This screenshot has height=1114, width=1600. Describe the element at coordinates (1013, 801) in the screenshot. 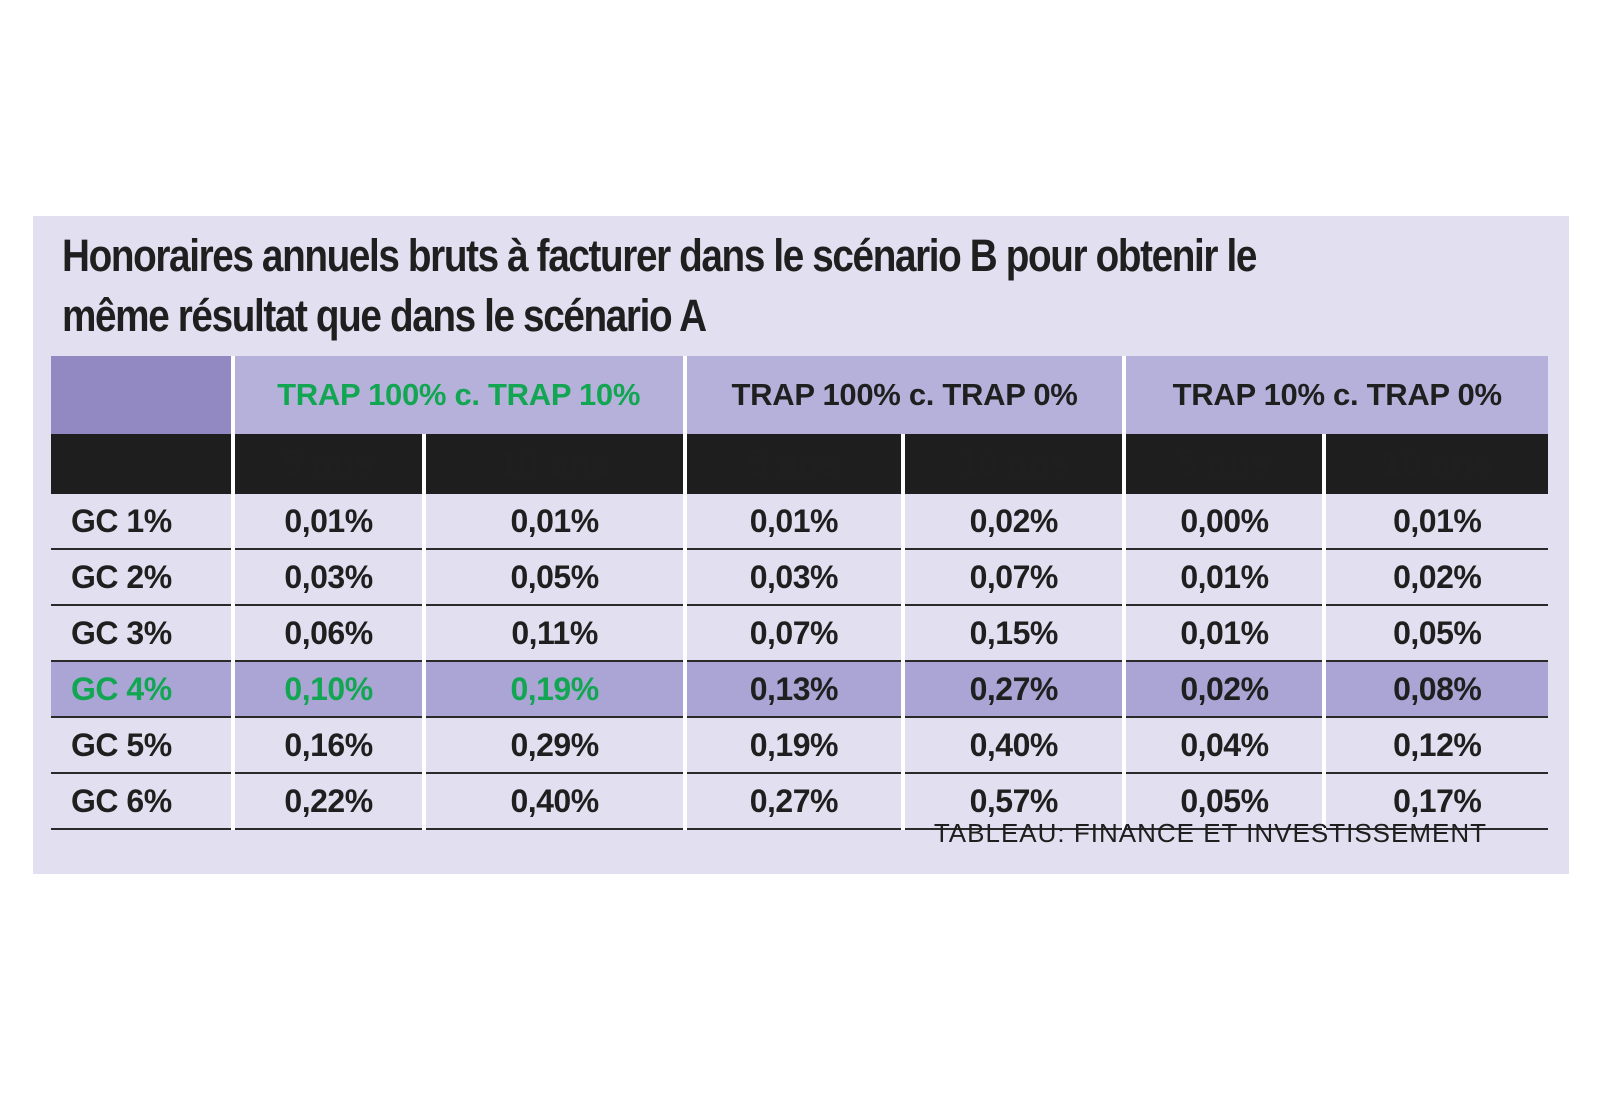

I see `table-cell: 0,57%` at that location.